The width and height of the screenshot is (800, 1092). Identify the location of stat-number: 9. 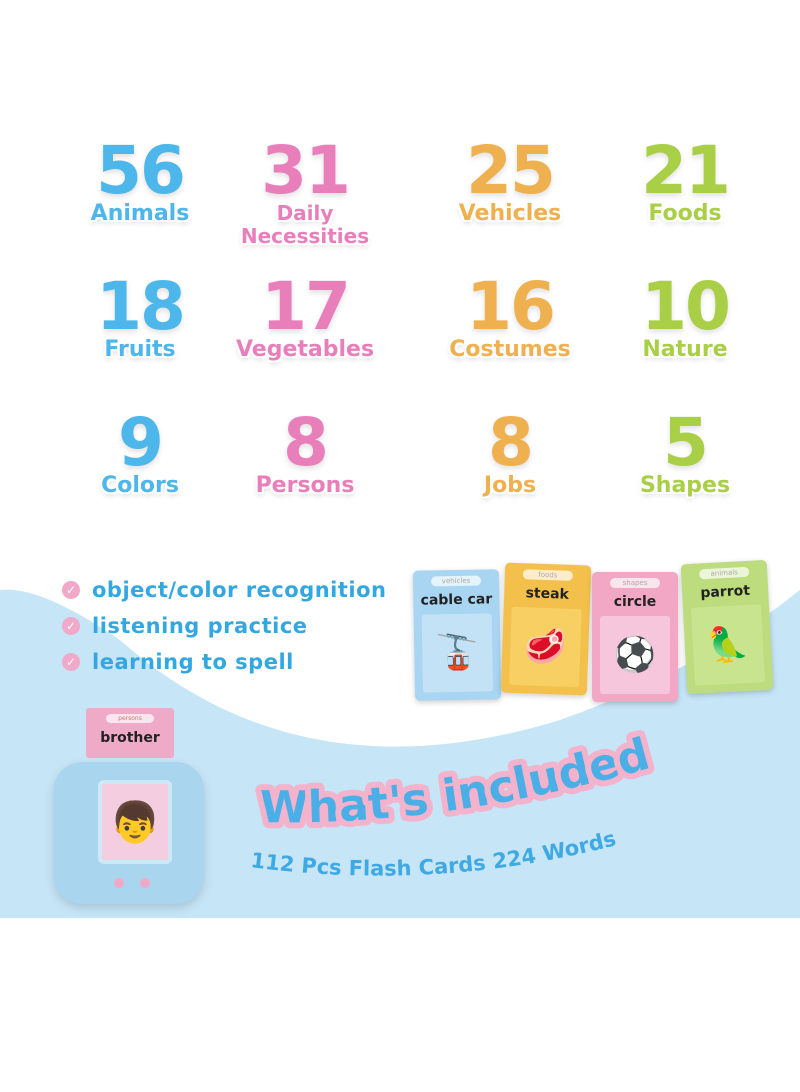
(141, 442).